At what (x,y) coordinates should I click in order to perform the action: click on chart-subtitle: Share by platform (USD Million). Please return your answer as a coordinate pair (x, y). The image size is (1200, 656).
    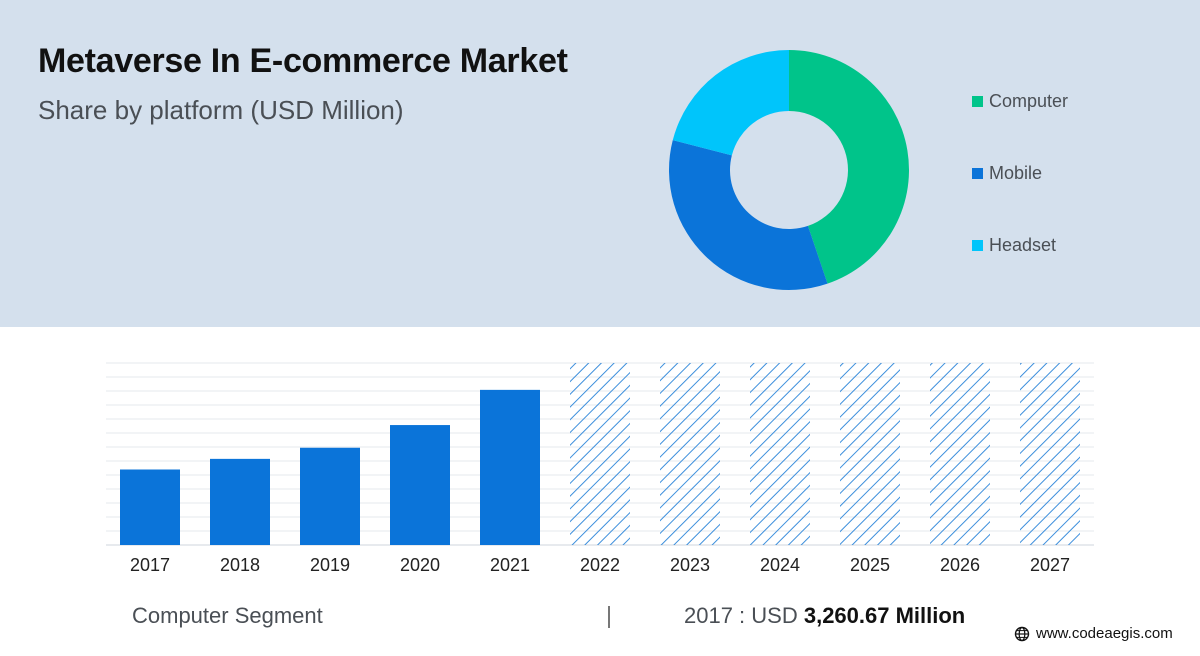
    Looking at the image, I should click on (221, 110).